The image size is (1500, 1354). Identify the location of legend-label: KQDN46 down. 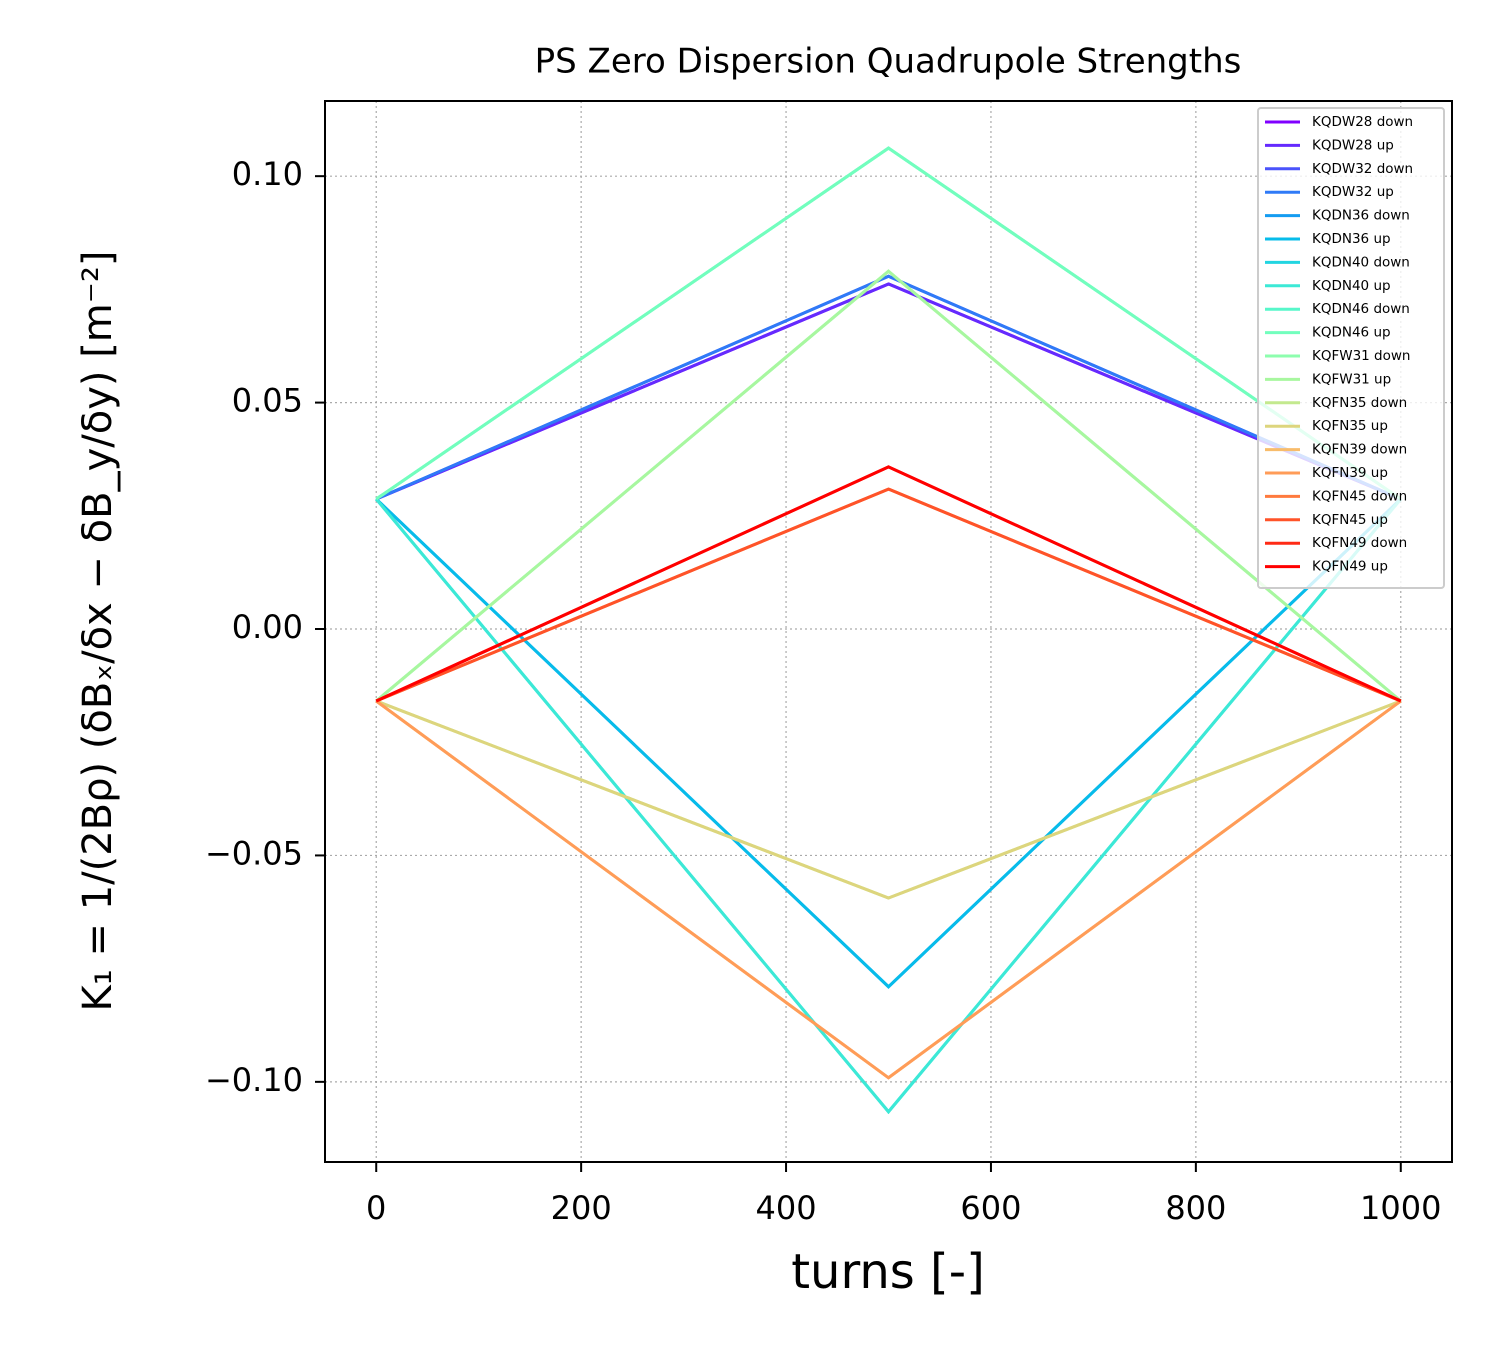
(1361, 309).